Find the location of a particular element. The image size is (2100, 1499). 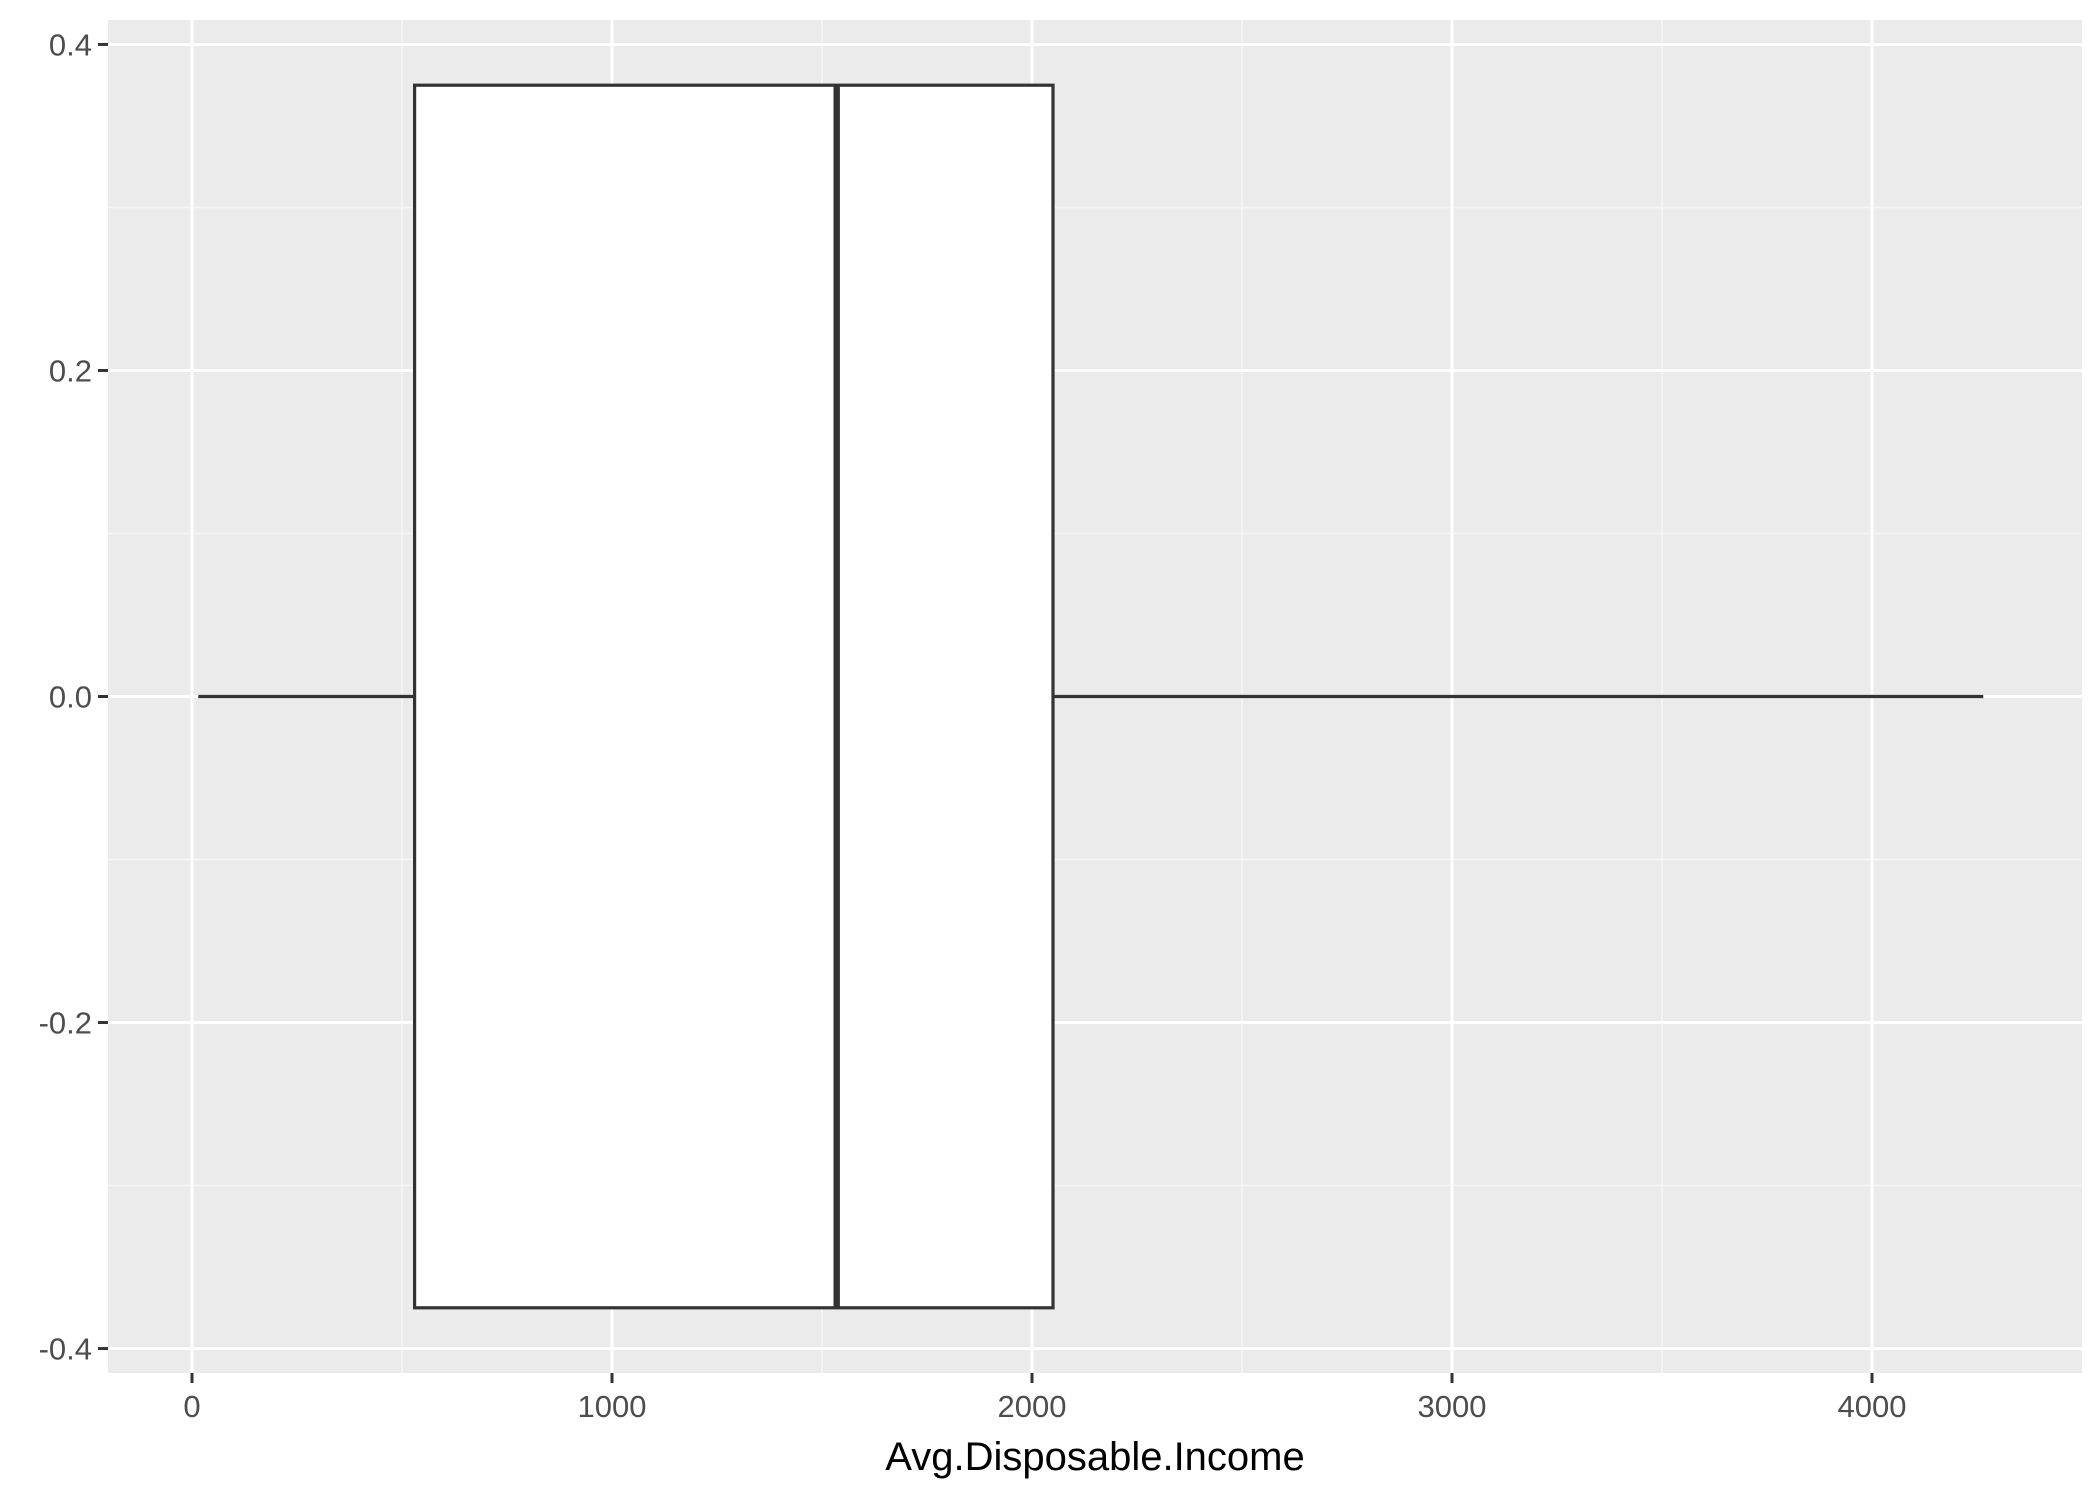

x-tick-label: 3000 is located at coordinates (1452, 1406).